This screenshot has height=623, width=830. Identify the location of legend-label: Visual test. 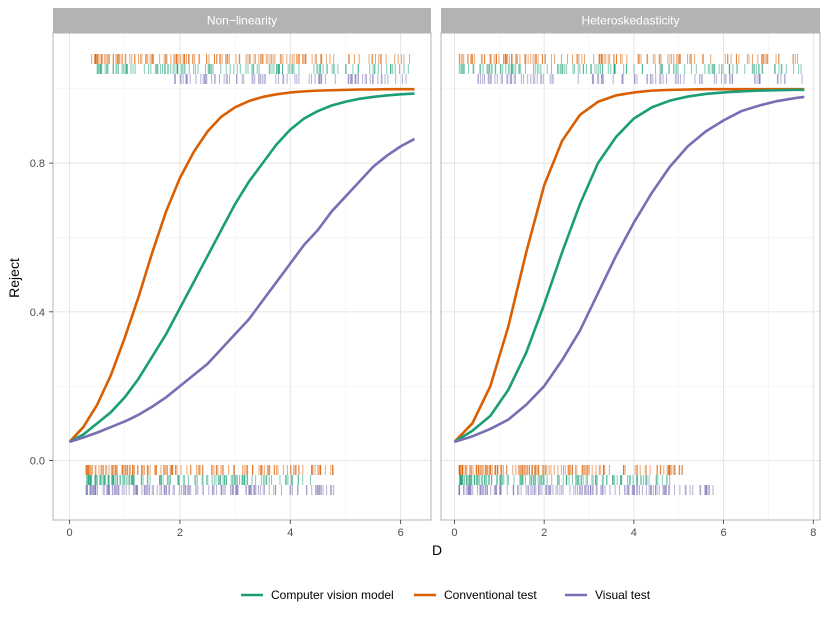
(623, 595).